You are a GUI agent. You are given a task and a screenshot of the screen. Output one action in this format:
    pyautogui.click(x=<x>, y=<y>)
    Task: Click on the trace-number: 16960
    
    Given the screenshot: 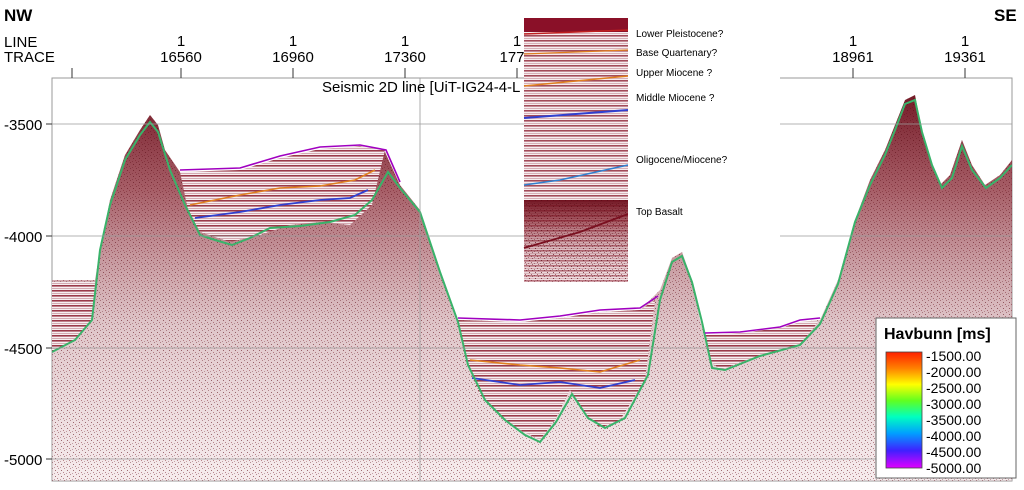 What is the action you would take?
    pyautogui.click(x=293, y=57)
    